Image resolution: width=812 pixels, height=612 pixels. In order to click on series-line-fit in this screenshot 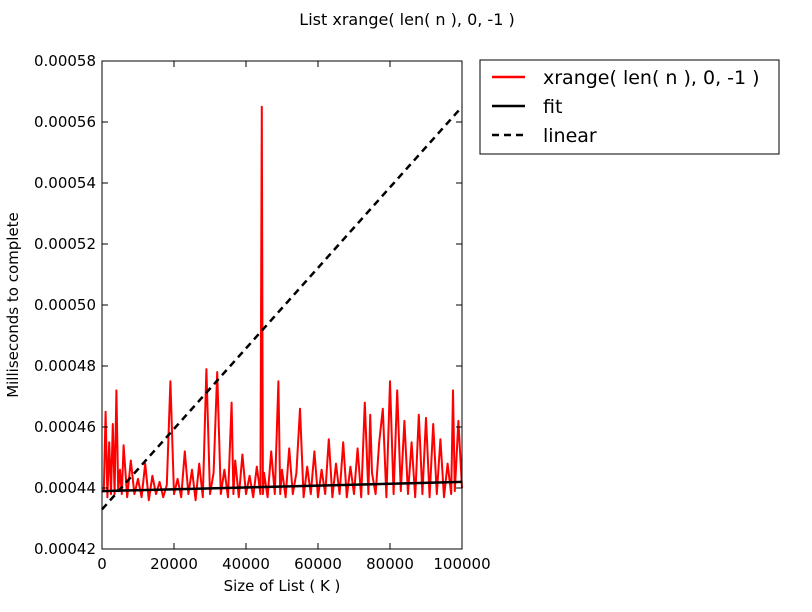, I will do `click(282, 486)`.